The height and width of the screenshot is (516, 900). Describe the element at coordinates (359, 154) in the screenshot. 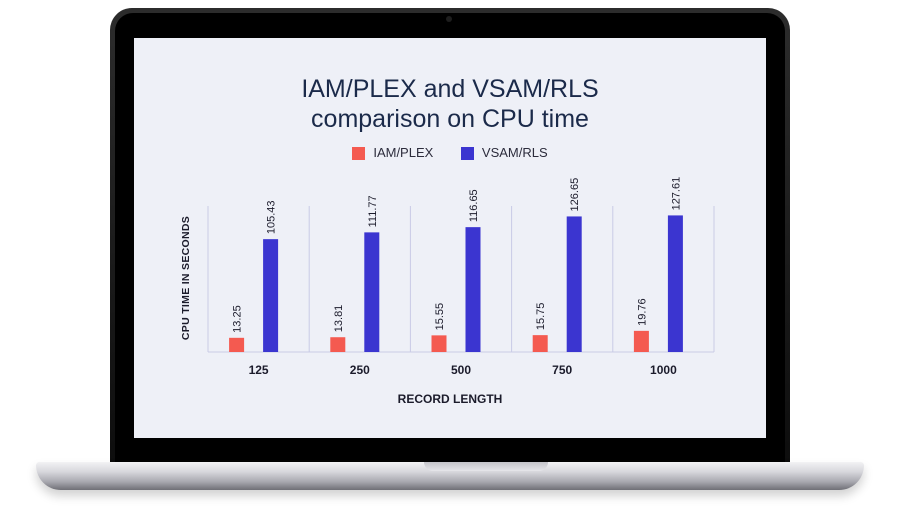

I see `legend-swatch-iam-plex` at that location.